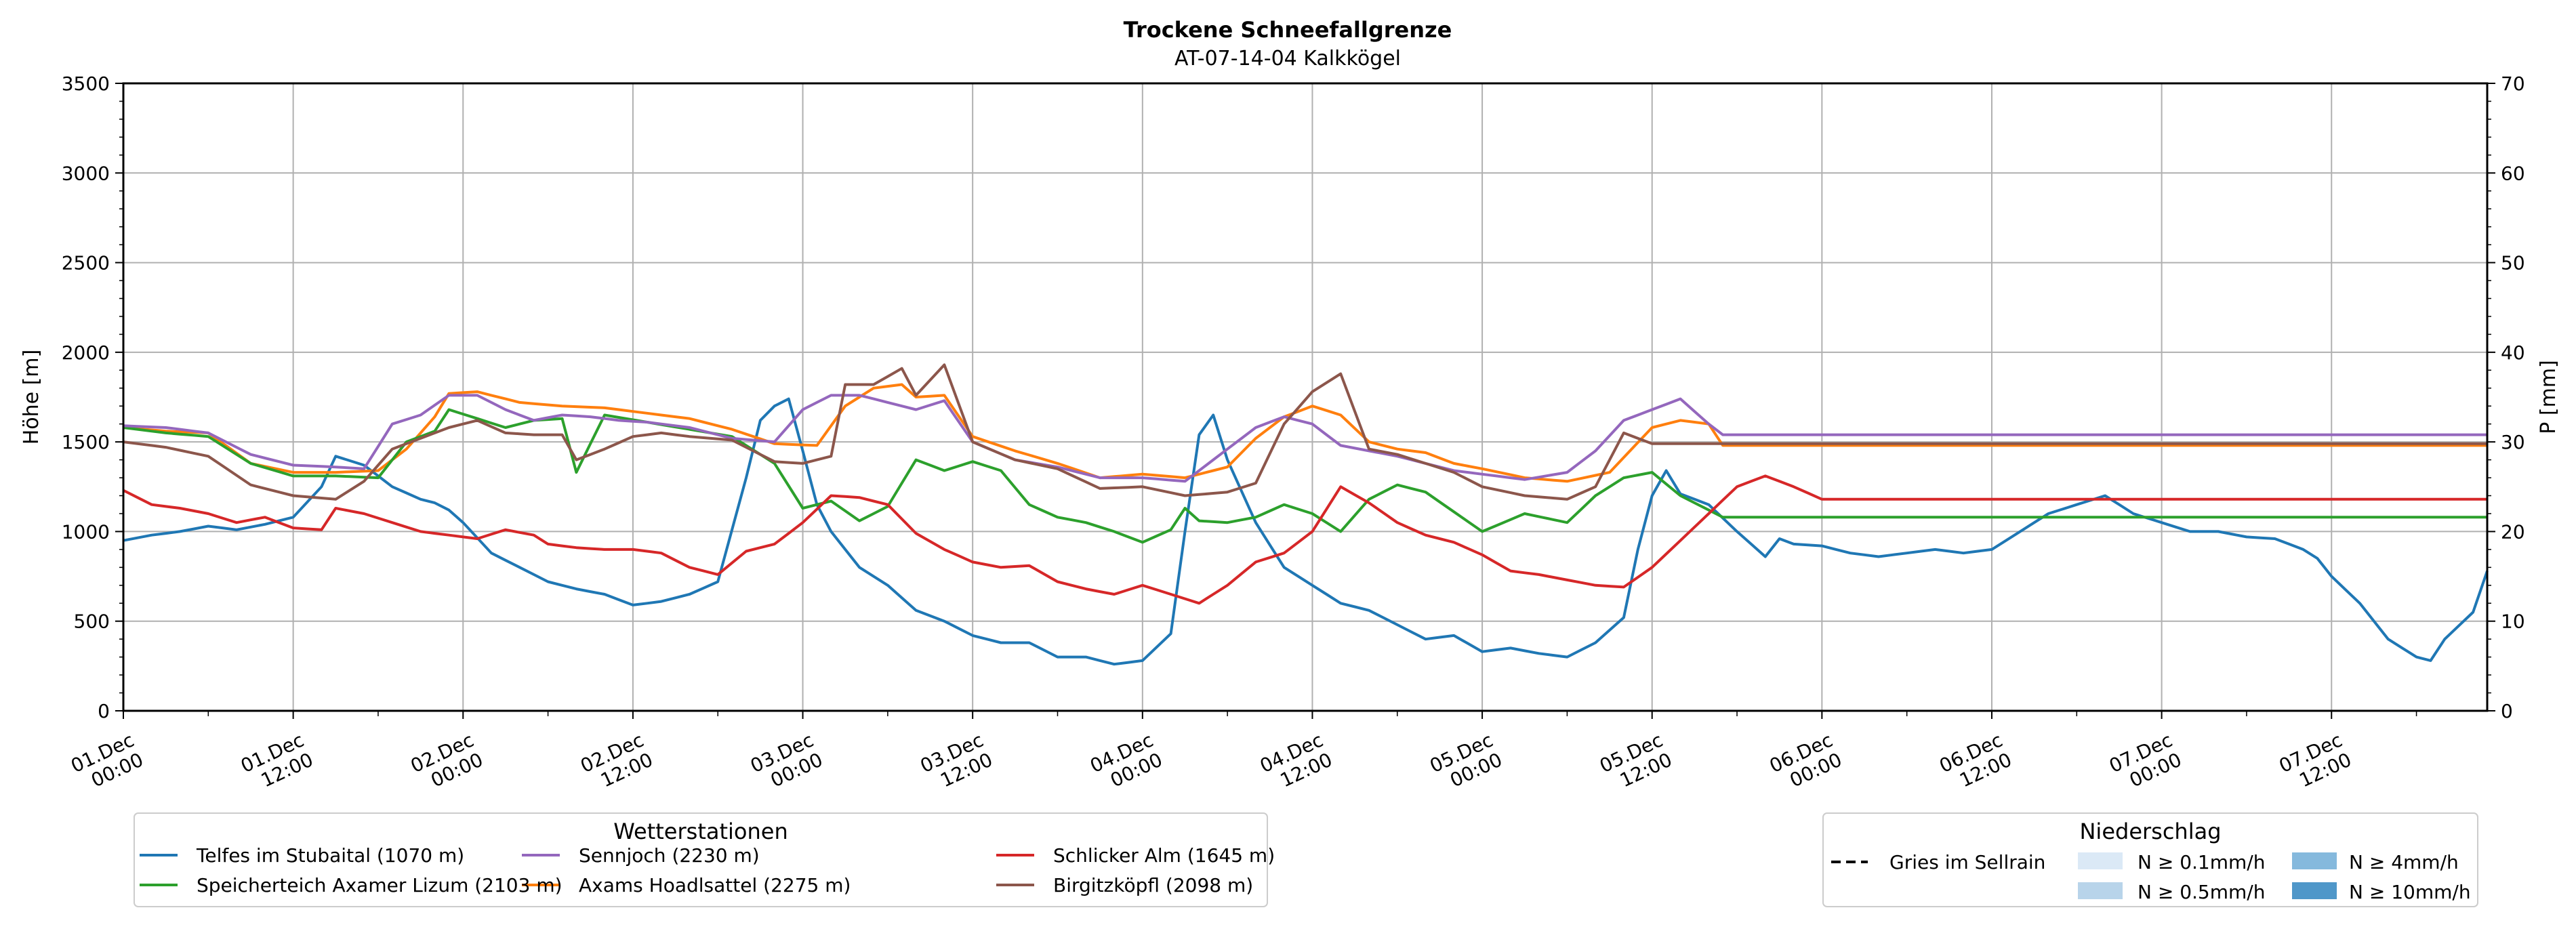 The height and width of the screenshot is (929, 2576). Describe the element at coordinates (86, 173) in the screenshot. I see `y-tick-label: 3000` at that location.